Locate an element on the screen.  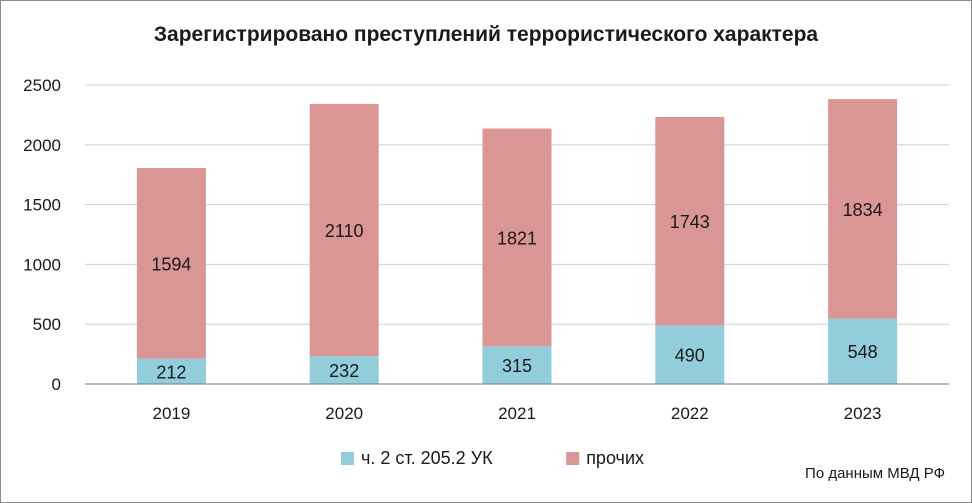
data-label: 1834 is located at coordinates (863, 210).